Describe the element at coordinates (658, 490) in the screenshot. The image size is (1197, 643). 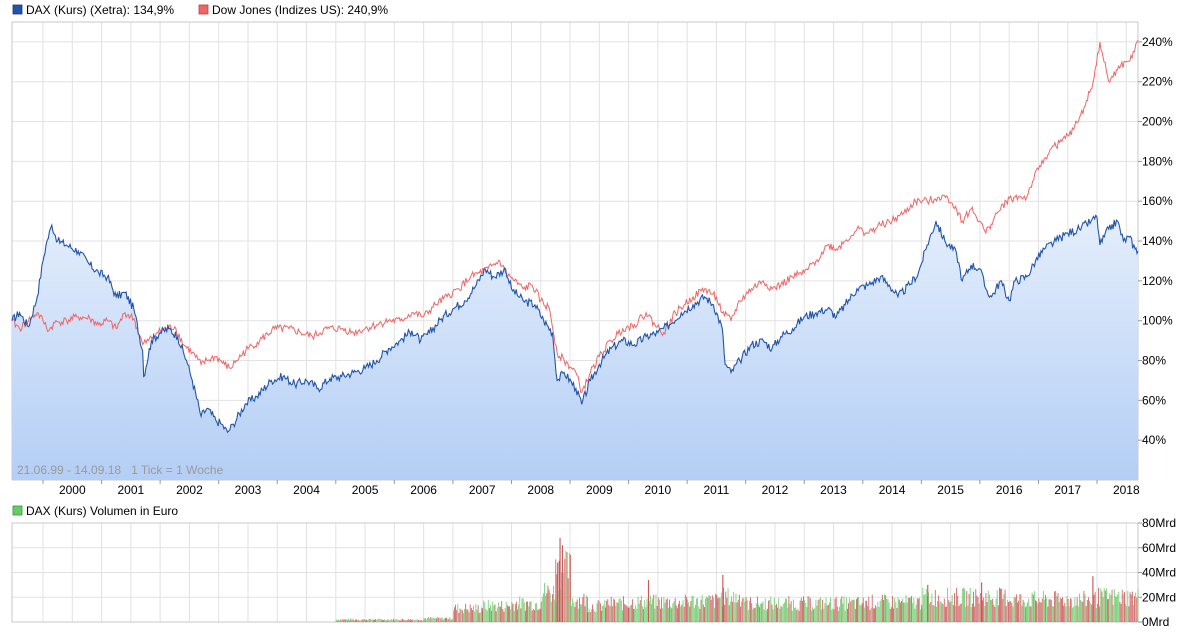
I see `x-tick-label: 2010` at that location.